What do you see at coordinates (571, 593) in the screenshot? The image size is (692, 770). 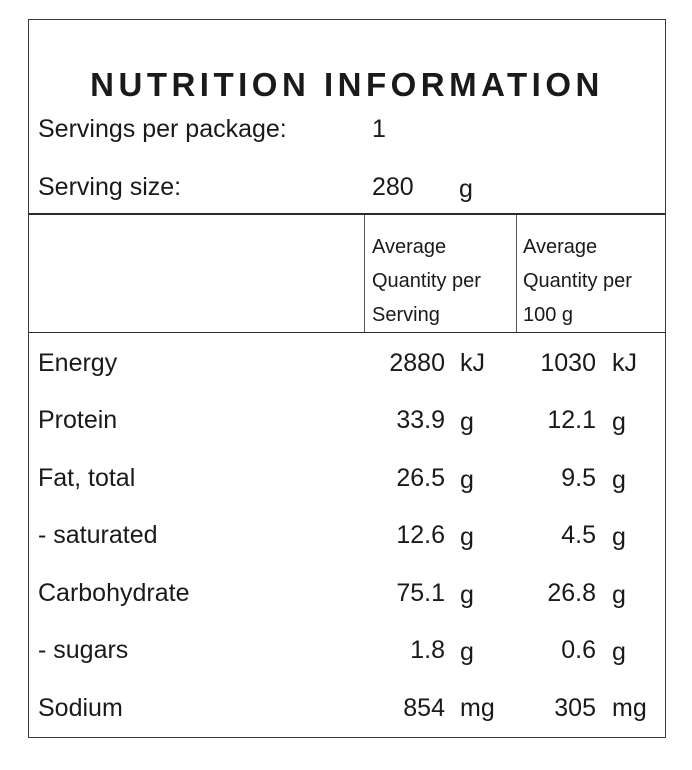 I see `per-100g-value: 26.8` at bounding box center [571, 593].